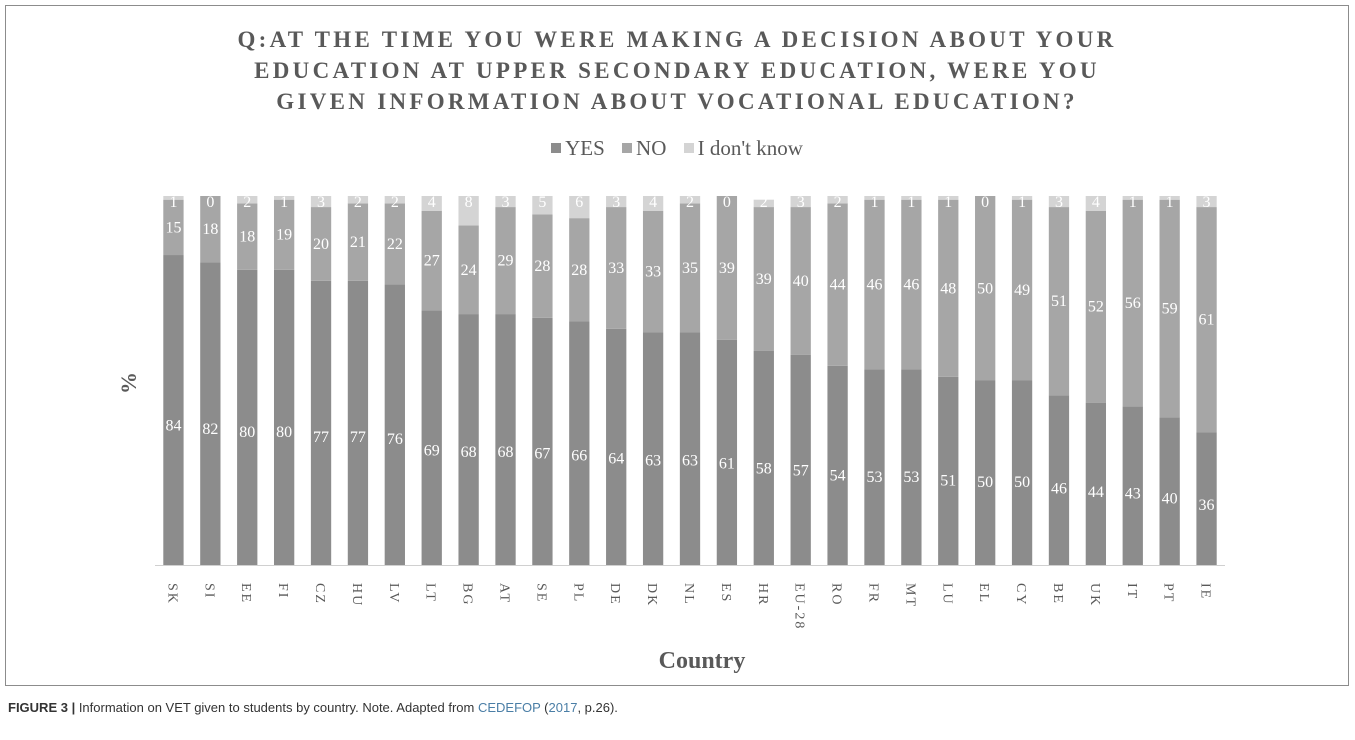 This screenshot has height=740, width=1355. What do you see at coordinates (504, 593) in the screenshot?
I see `x-tick-label-at: AT` at bounding box center [504, 593].